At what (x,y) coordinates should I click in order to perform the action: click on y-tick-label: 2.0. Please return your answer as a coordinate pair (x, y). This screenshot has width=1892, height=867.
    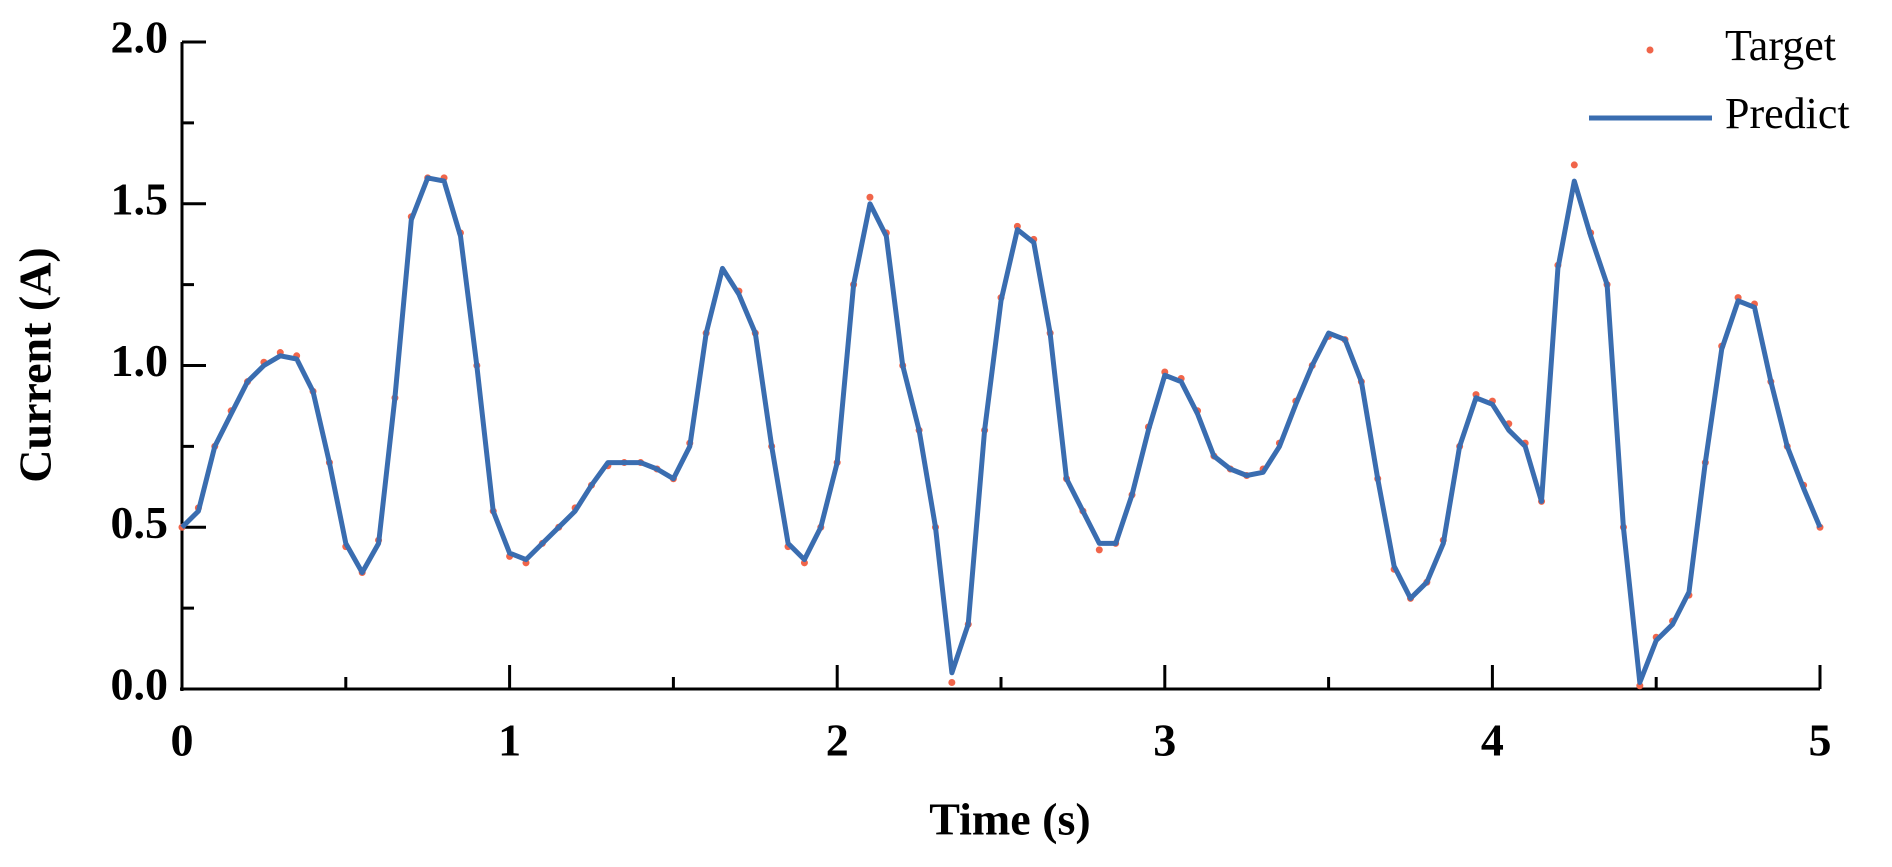
    Looking at the image, I should click on (140, 37).